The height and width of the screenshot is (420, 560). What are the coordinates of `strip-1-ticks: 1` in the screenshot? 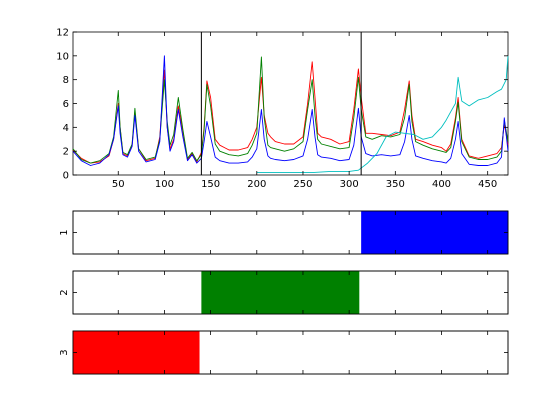 It's located at (283, 232).